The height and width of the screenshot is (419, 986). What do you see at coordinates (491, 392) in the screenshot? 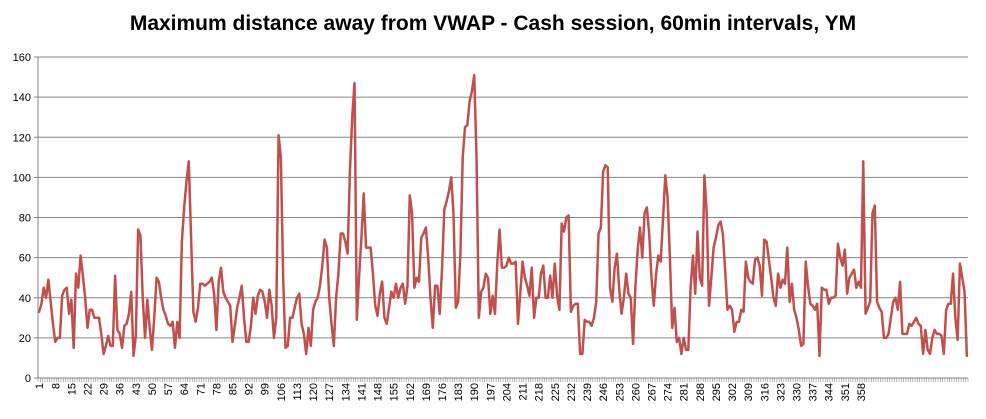
I see `x-tick-label: 197` at bounding box center [491, 392].